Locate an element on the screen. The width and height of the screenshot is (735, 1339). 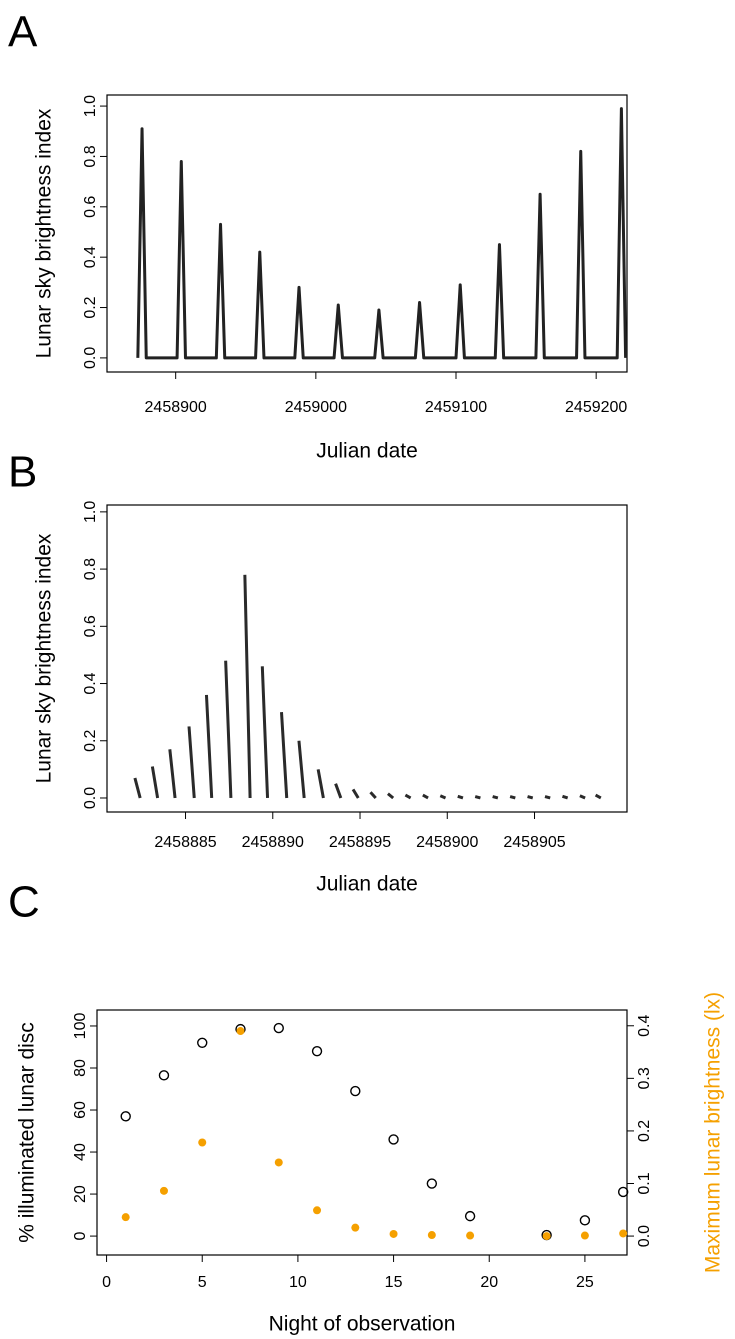
x-tick-label: 2459100 is located at coordinates (456, 407).